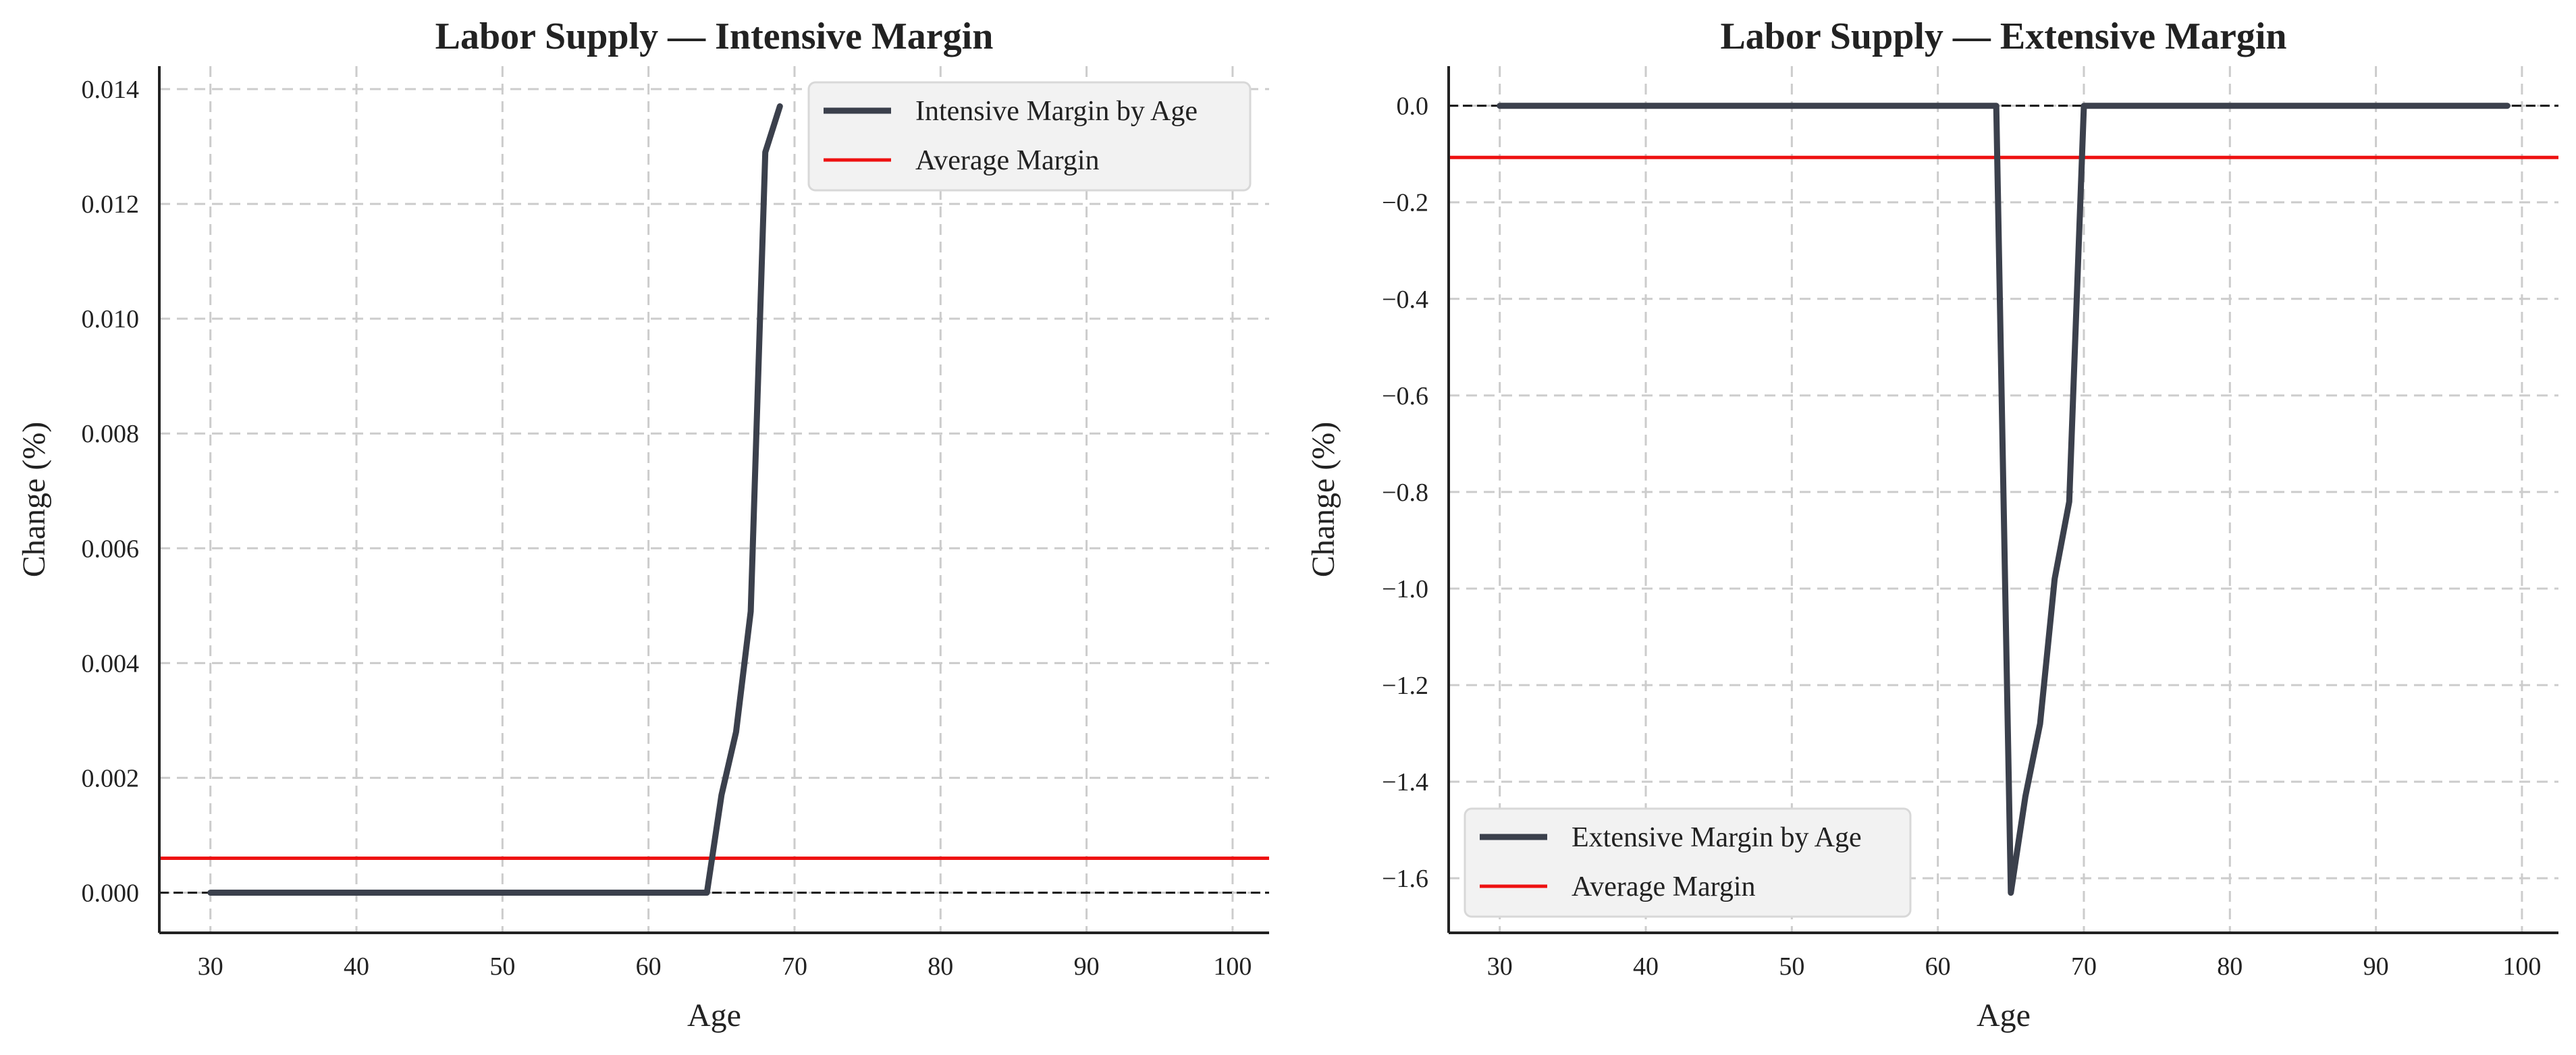 Image resolution: width=2576 pixels, height=1055 pixels. What do you see at coordinates (111, 778) in the screenshot?
I see `y-tick-label: 0.002` at bounding box center [111, 778].